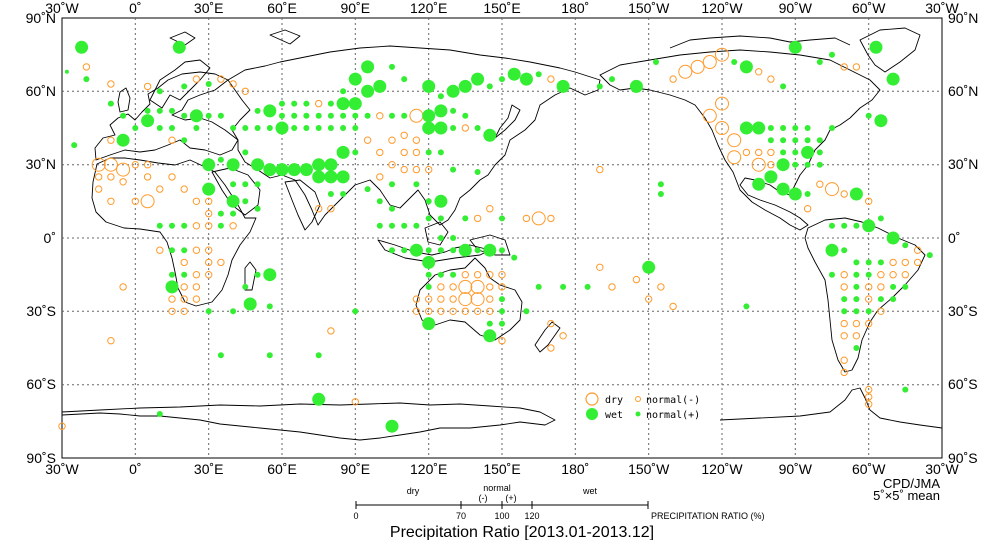 The image size is (1000, 540). What do you see at coordinates (963, 238) in the screenshot?
I see `lat-labels-right: 90˚N 60˚N 30˚N 0˚ 30˚S 60˚S 90˚S` at bounding box center [963, 238].